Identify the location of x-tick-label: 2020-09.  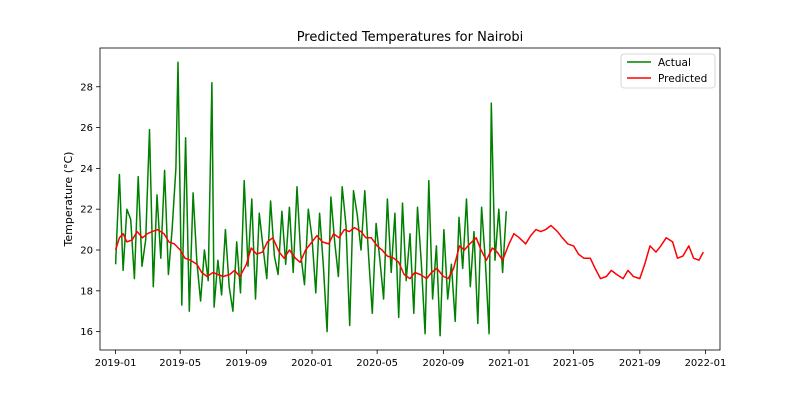
(443, 363).